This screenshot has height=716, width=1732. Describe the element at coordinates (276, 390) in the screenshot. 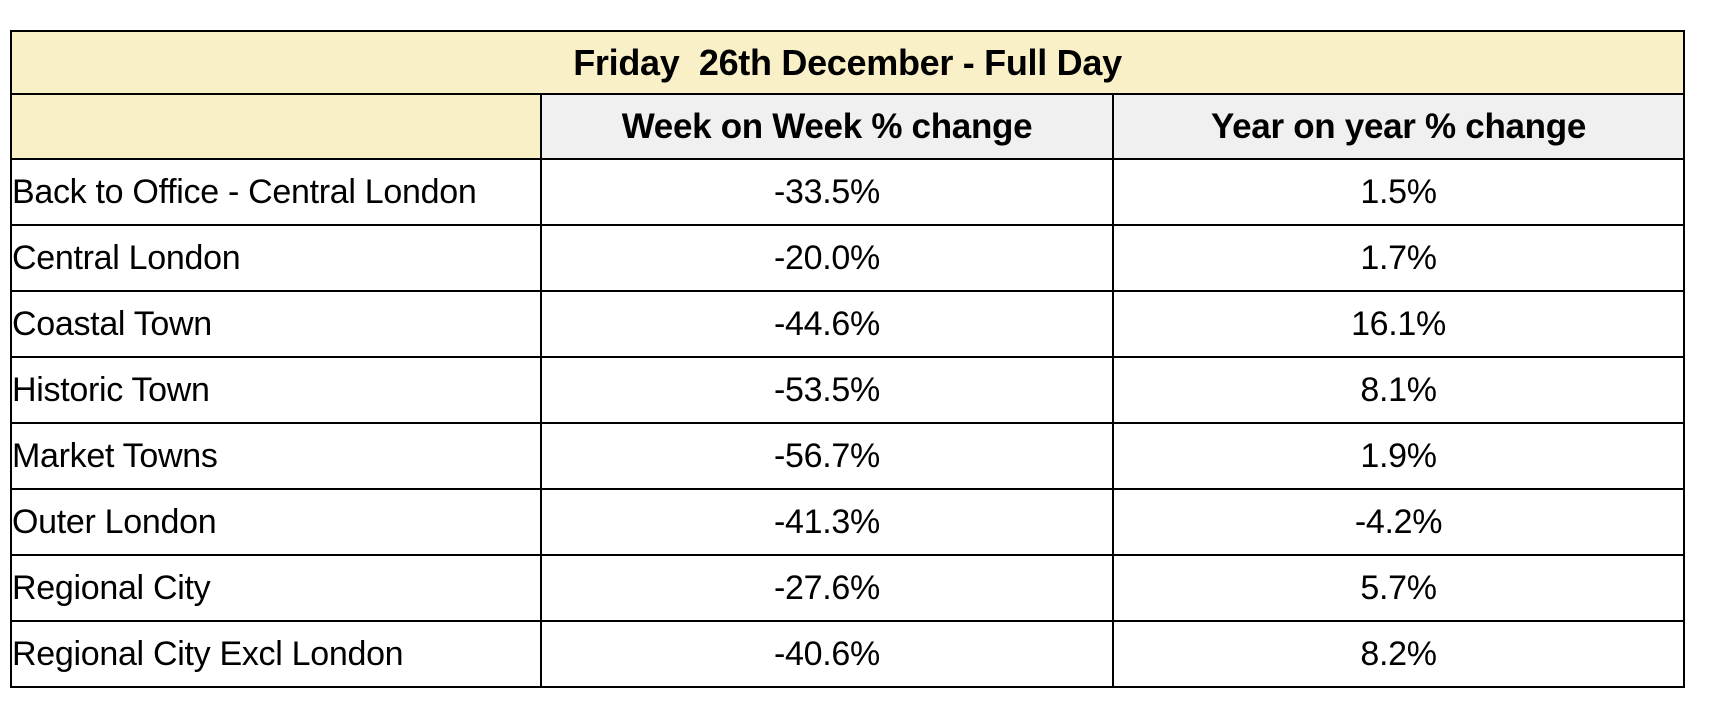

I see `row-label: Historic Town` at that location.